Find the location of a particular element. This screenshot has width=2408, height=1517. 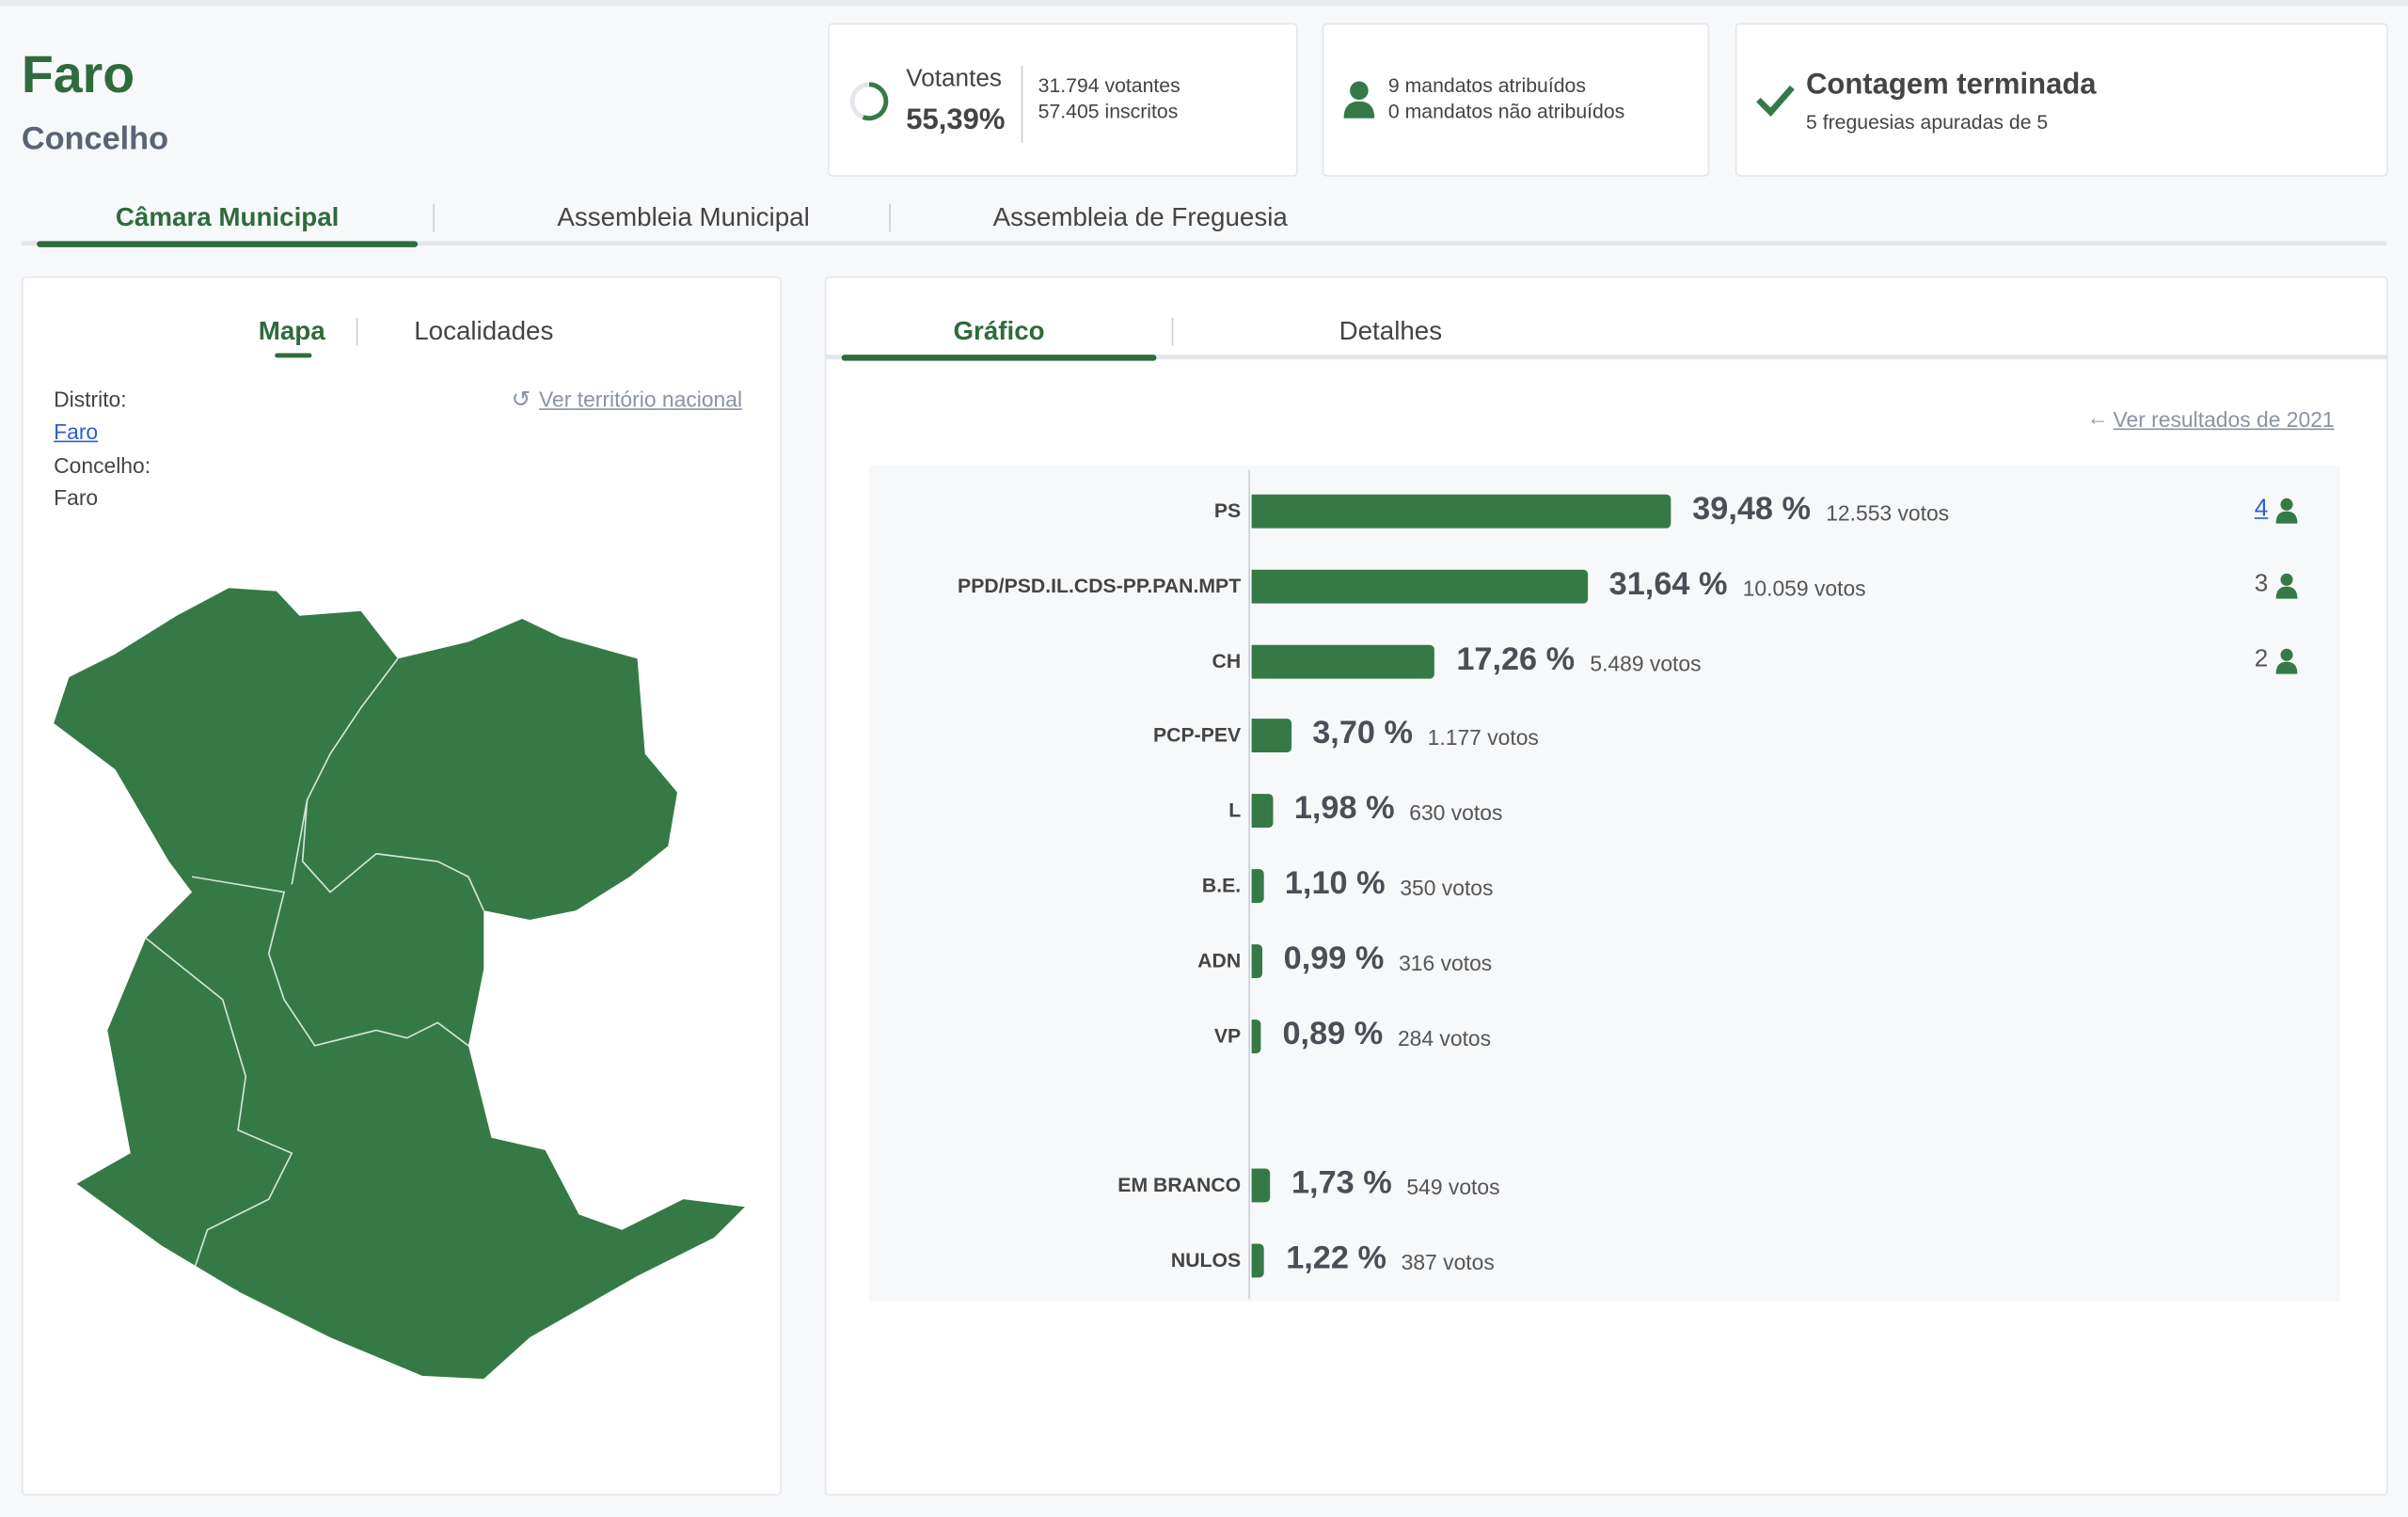

previous-results-link: Ver resultados de 2021 is located at coordinates (2224, 419).